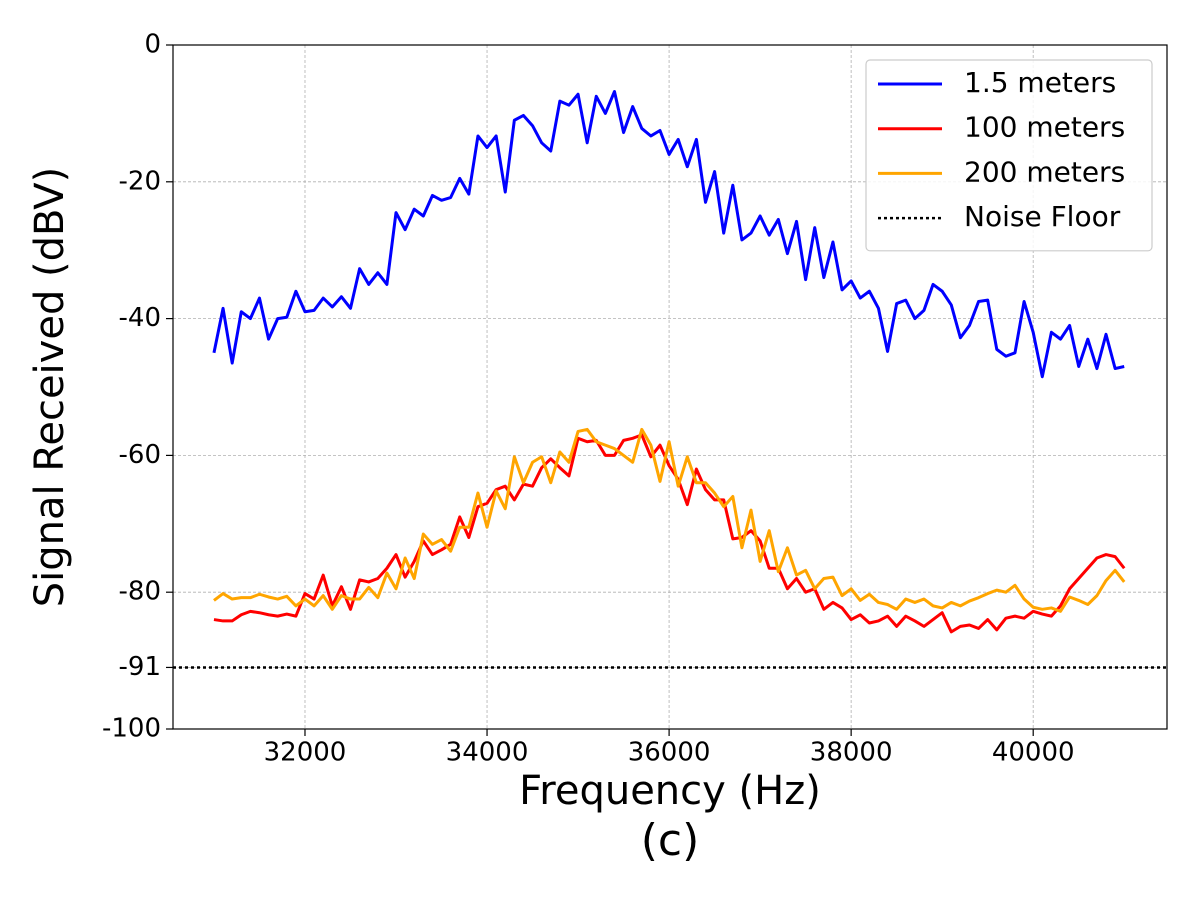 The height and width of the screenshot is (900, 1200). Describe the element at coordinates (1033, 753) in the screenshot. I see `x-tick-label: 40000` at that location.